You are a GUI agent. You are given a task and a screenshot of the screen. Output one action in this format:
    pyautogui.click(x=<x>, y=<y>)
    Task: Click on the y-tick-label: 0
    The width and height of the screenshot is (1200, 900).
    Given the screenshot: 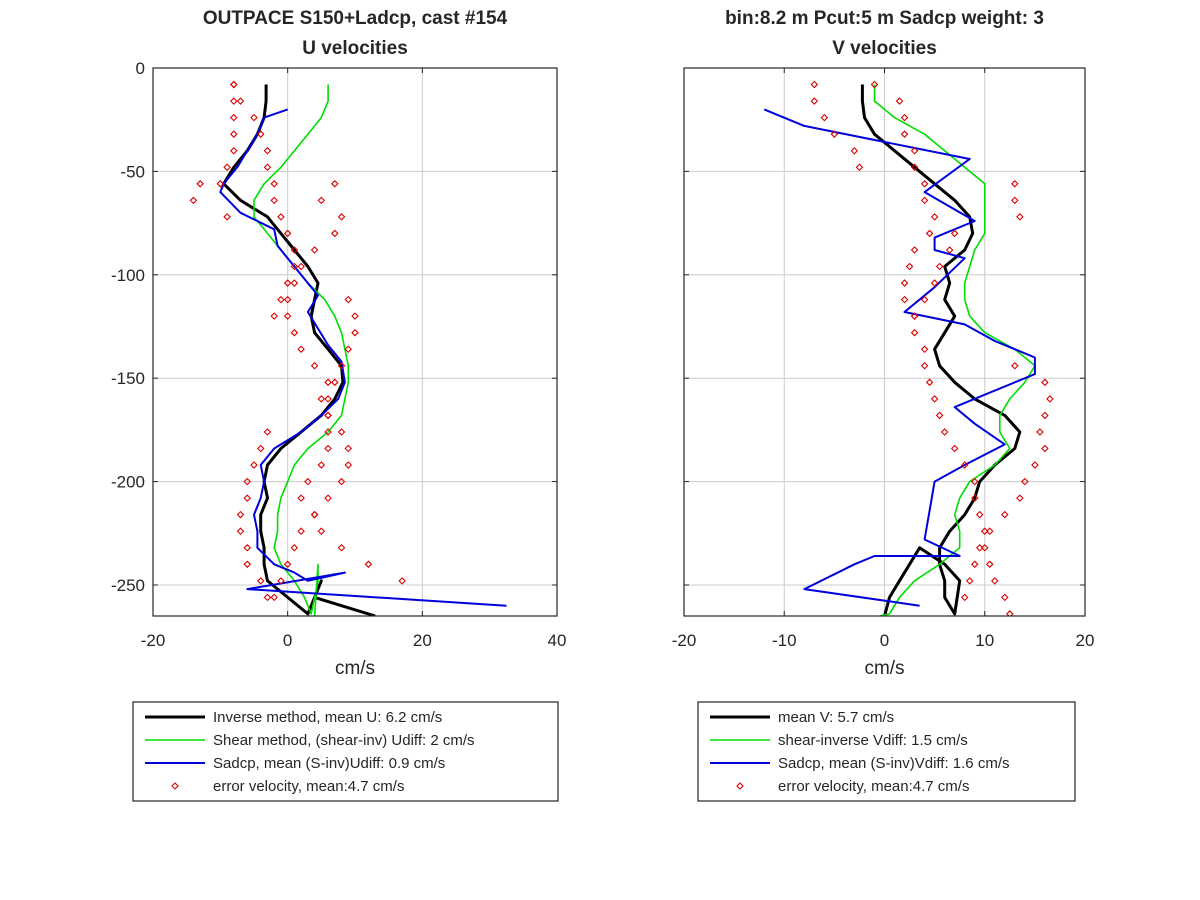 What is the action you would take?
    pyautogui.click(x=140, y=68)
    